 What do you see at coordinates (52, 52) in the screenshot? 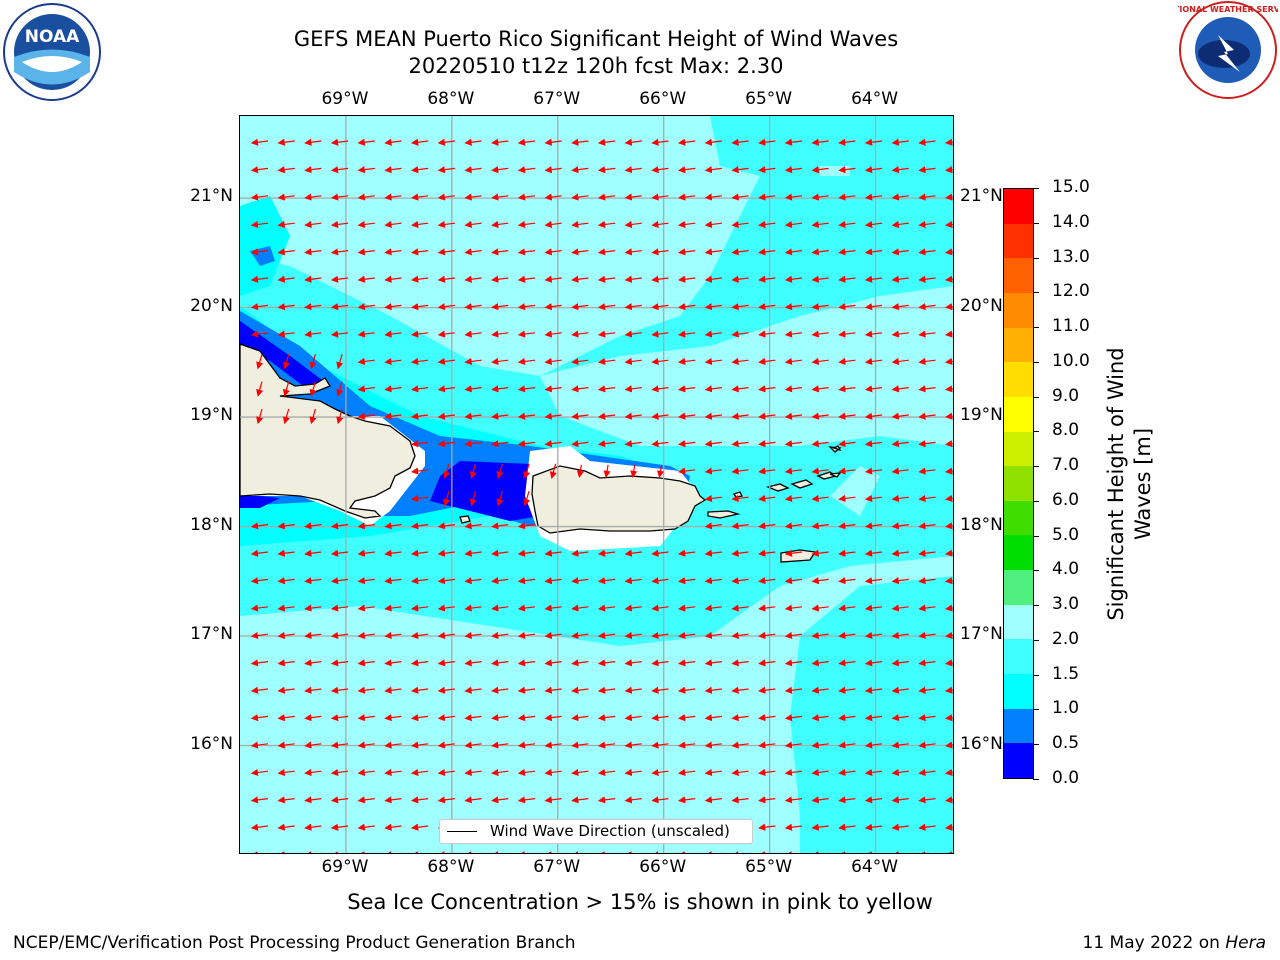
I see `noaa-logo: NOAA` at bounding box center [52, 52].